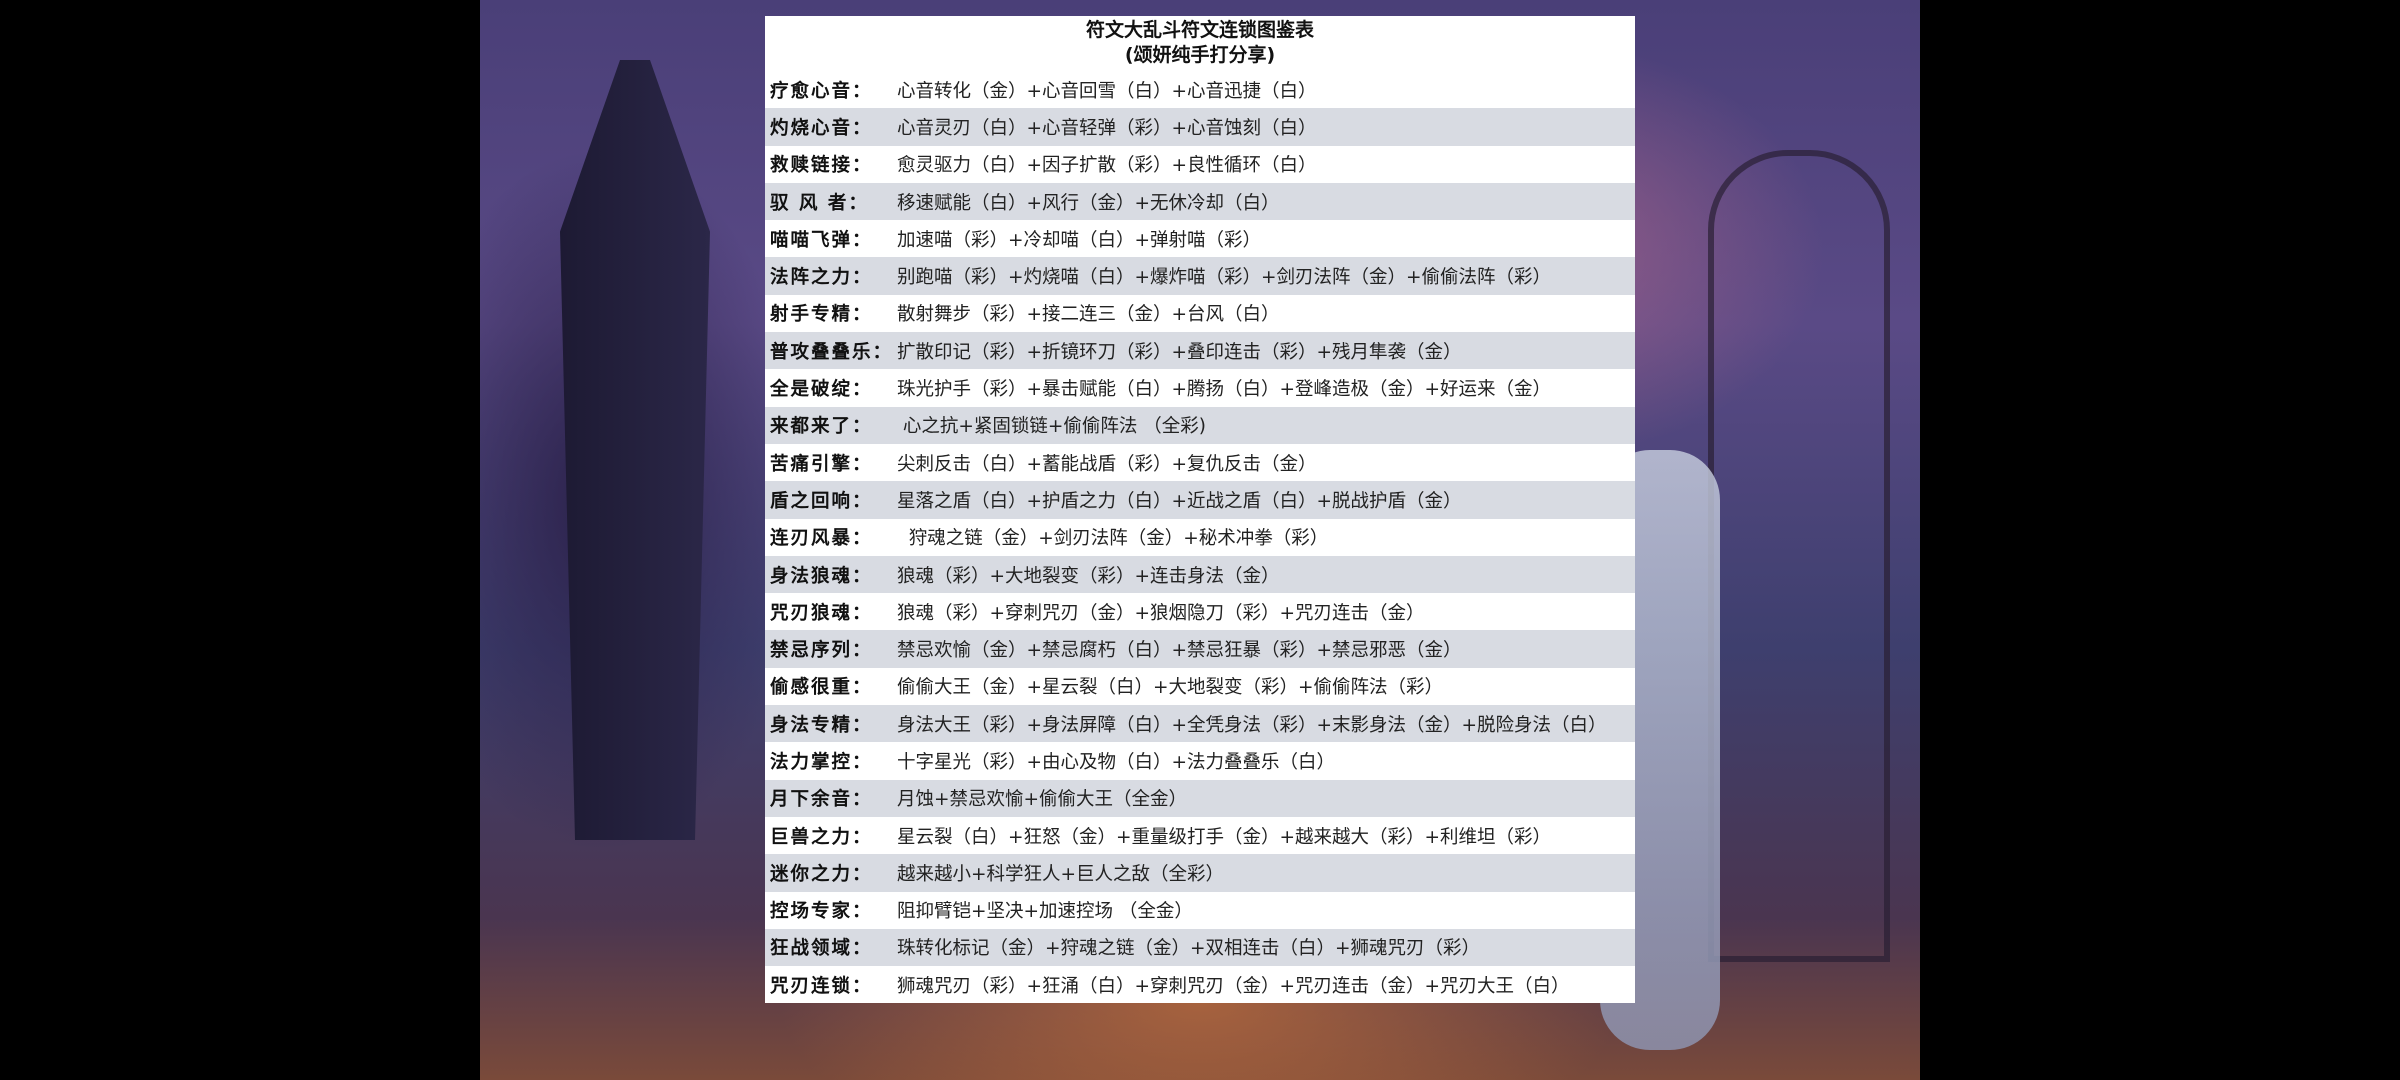 The height and width of the screenshot is (1080, 2400). I want to click on table-row: 救赎链接： 愈灵驱力（白）+因子扩散（彩）+良性循环（白）, so click(1200, 164).